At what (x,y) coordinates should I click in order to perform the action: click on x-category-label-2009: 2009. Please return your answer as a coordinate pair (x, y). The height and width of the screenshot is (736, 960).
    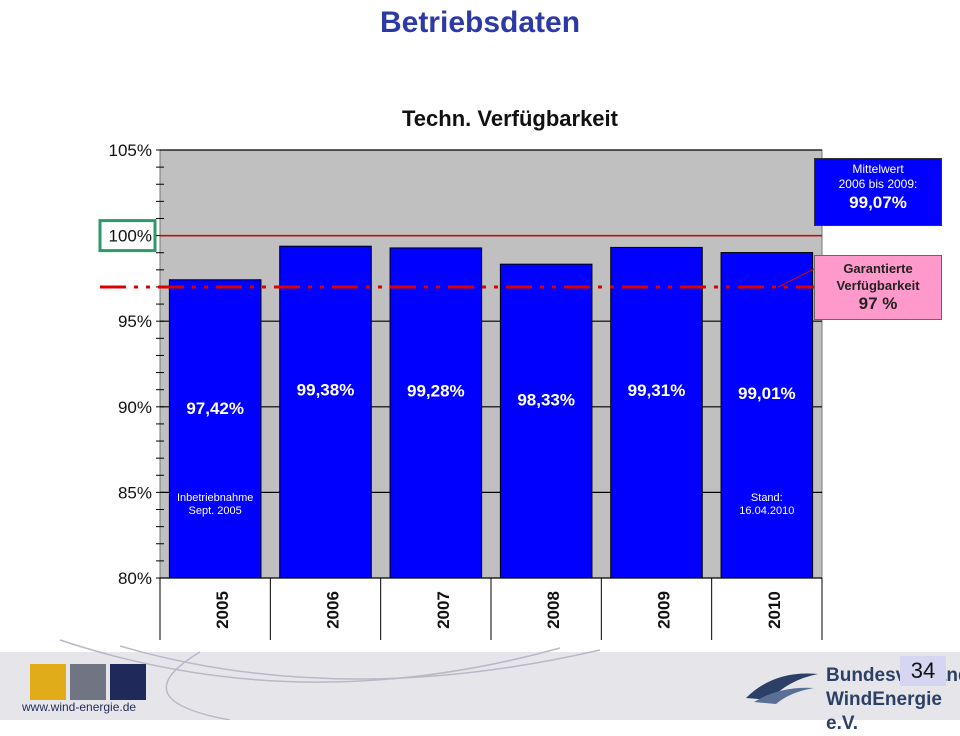
    Looking at the image, I should click on (664, 610).